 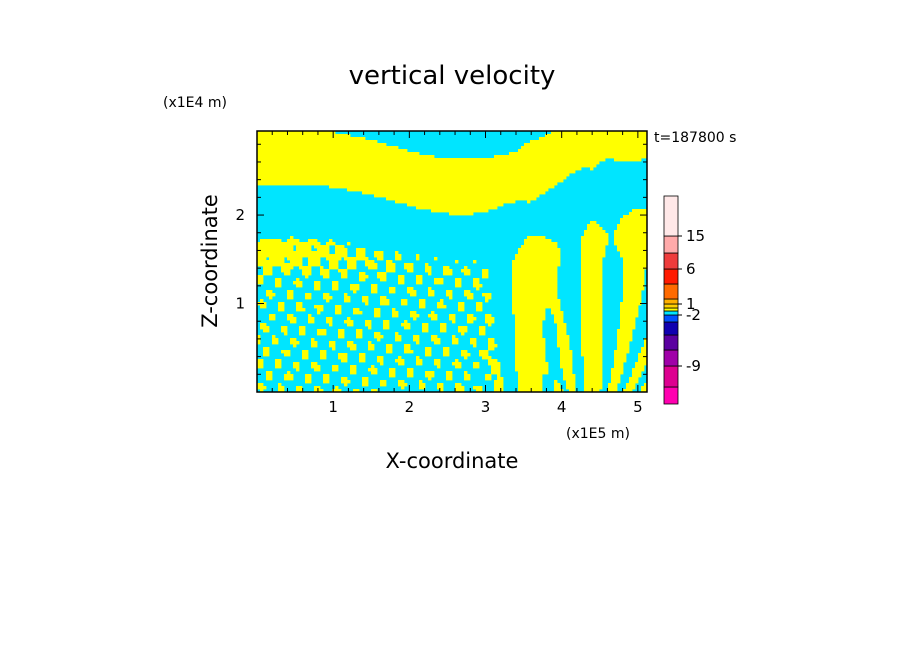 What do you see at coordinates (240, 215) in the screenshot?
I see `y-tick-label: 2` at bounding box center [240, 215].